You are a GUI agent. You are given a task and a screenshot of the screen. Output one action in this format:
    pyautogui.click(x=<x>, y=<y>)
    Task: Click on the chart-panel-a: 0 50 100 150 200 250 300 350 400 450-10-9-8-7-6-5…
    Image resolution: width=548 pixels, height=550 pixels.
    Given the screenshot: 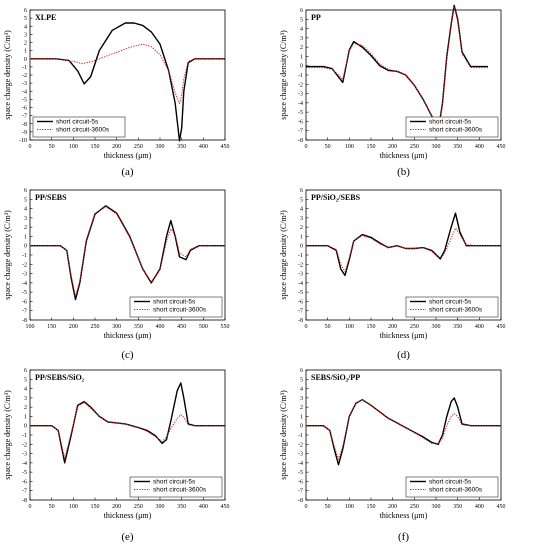 What is the action you would take?
    pyautogui.click(x=116, y=93)
    